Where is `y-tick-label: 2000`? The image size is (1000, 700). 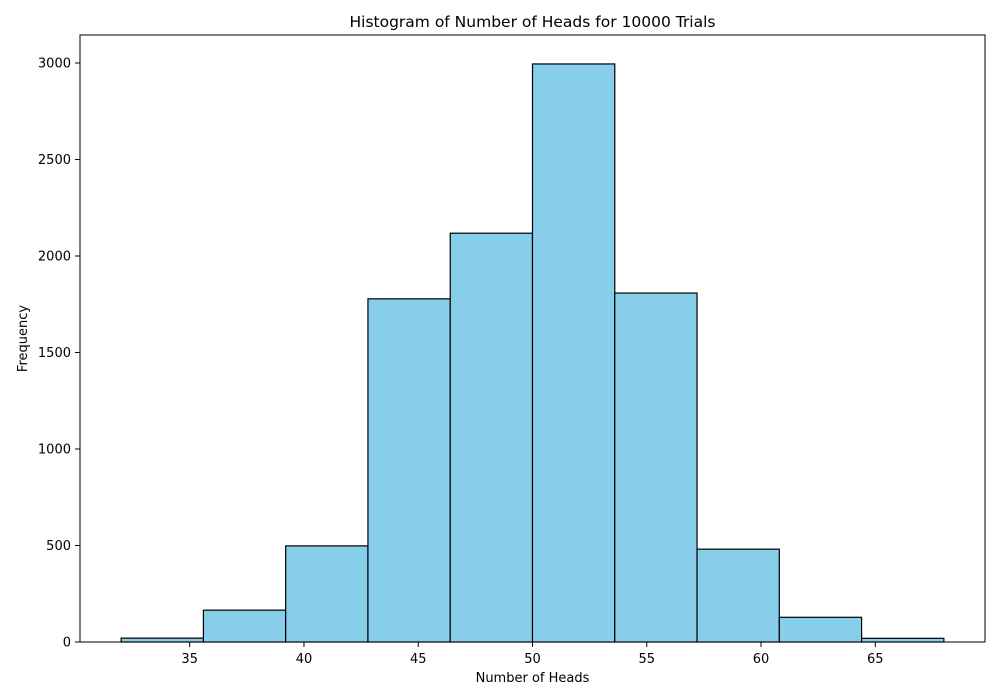 y-tick-label: 2000 is located at coordinates (54, 256).